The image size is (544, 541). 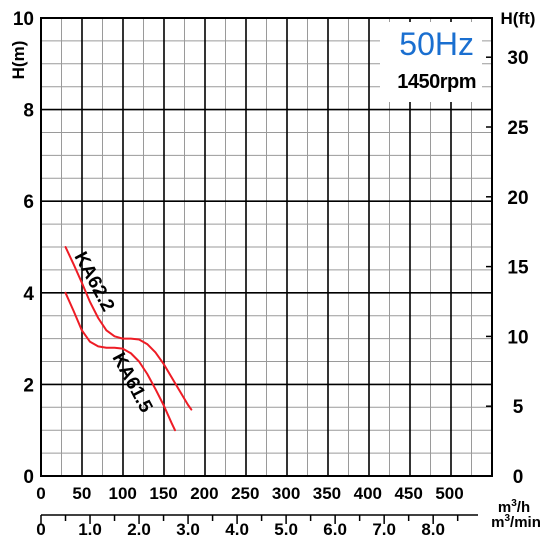 I want to click on y-tick-label: 4, so click(x=28, y=294).